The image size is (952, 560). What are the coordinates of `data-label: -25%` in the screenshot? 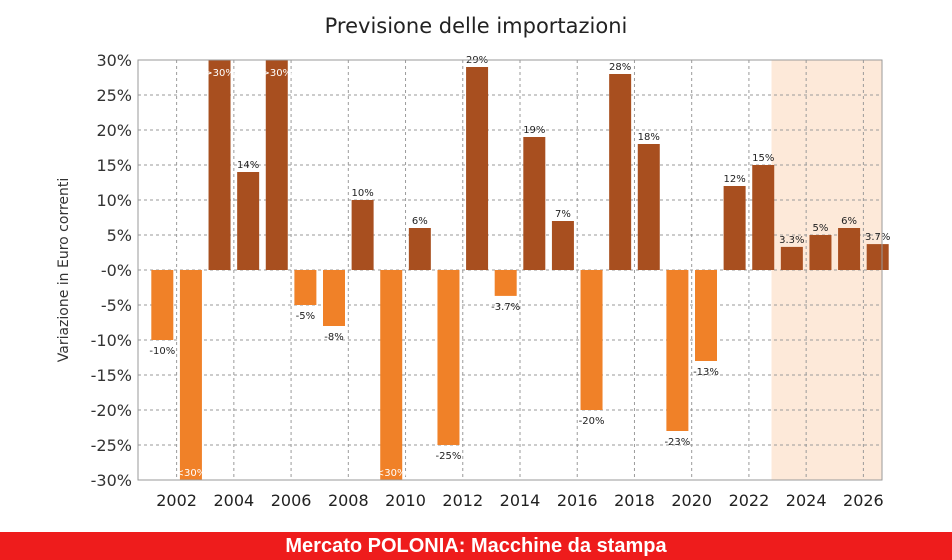 It's located at (449, 456).